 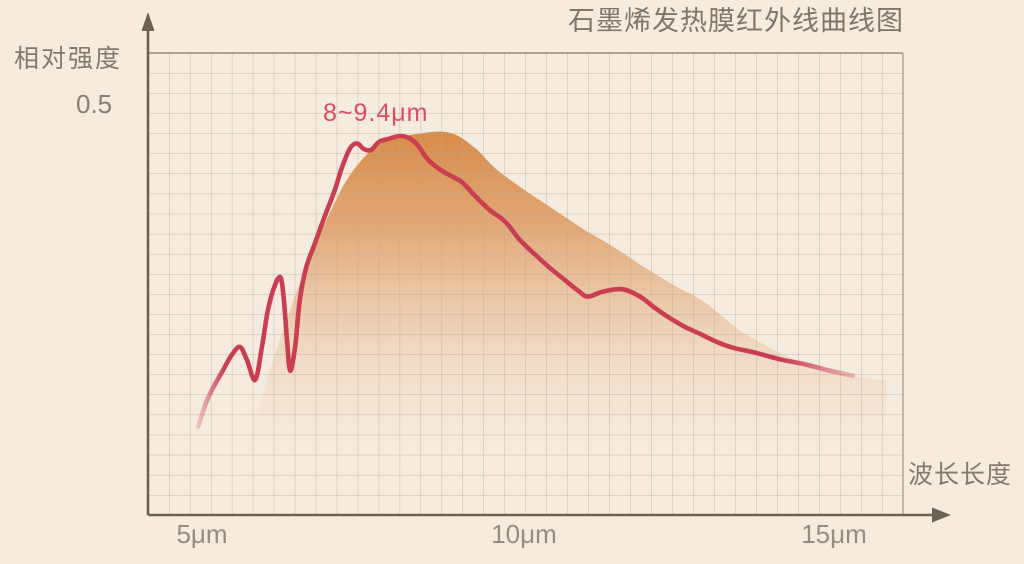 I want to click on x-tick-5um: 5μm, so click(x=202, y=534).